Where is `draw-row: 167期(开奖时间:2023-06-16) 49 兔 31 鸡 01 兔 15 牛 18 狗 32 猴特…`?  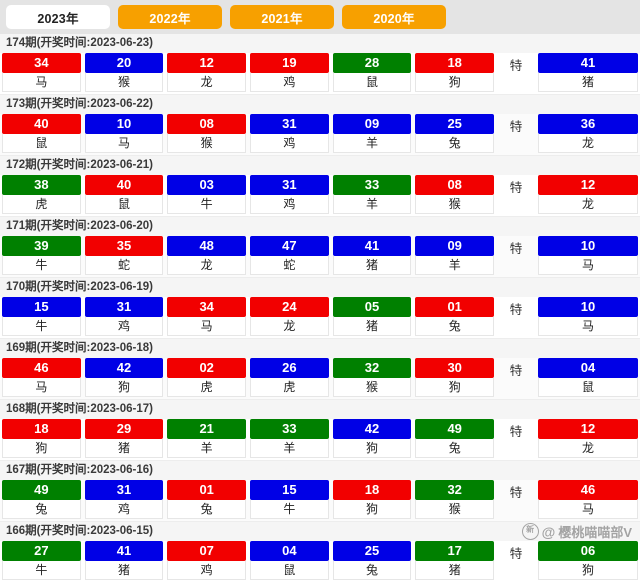 draw-row: 167期(开奖时间:2023-06-16) 49 兔 31 鸡 01 兔 15 牛 18 狗 32 猴特… is located at coordinates (320, 490).